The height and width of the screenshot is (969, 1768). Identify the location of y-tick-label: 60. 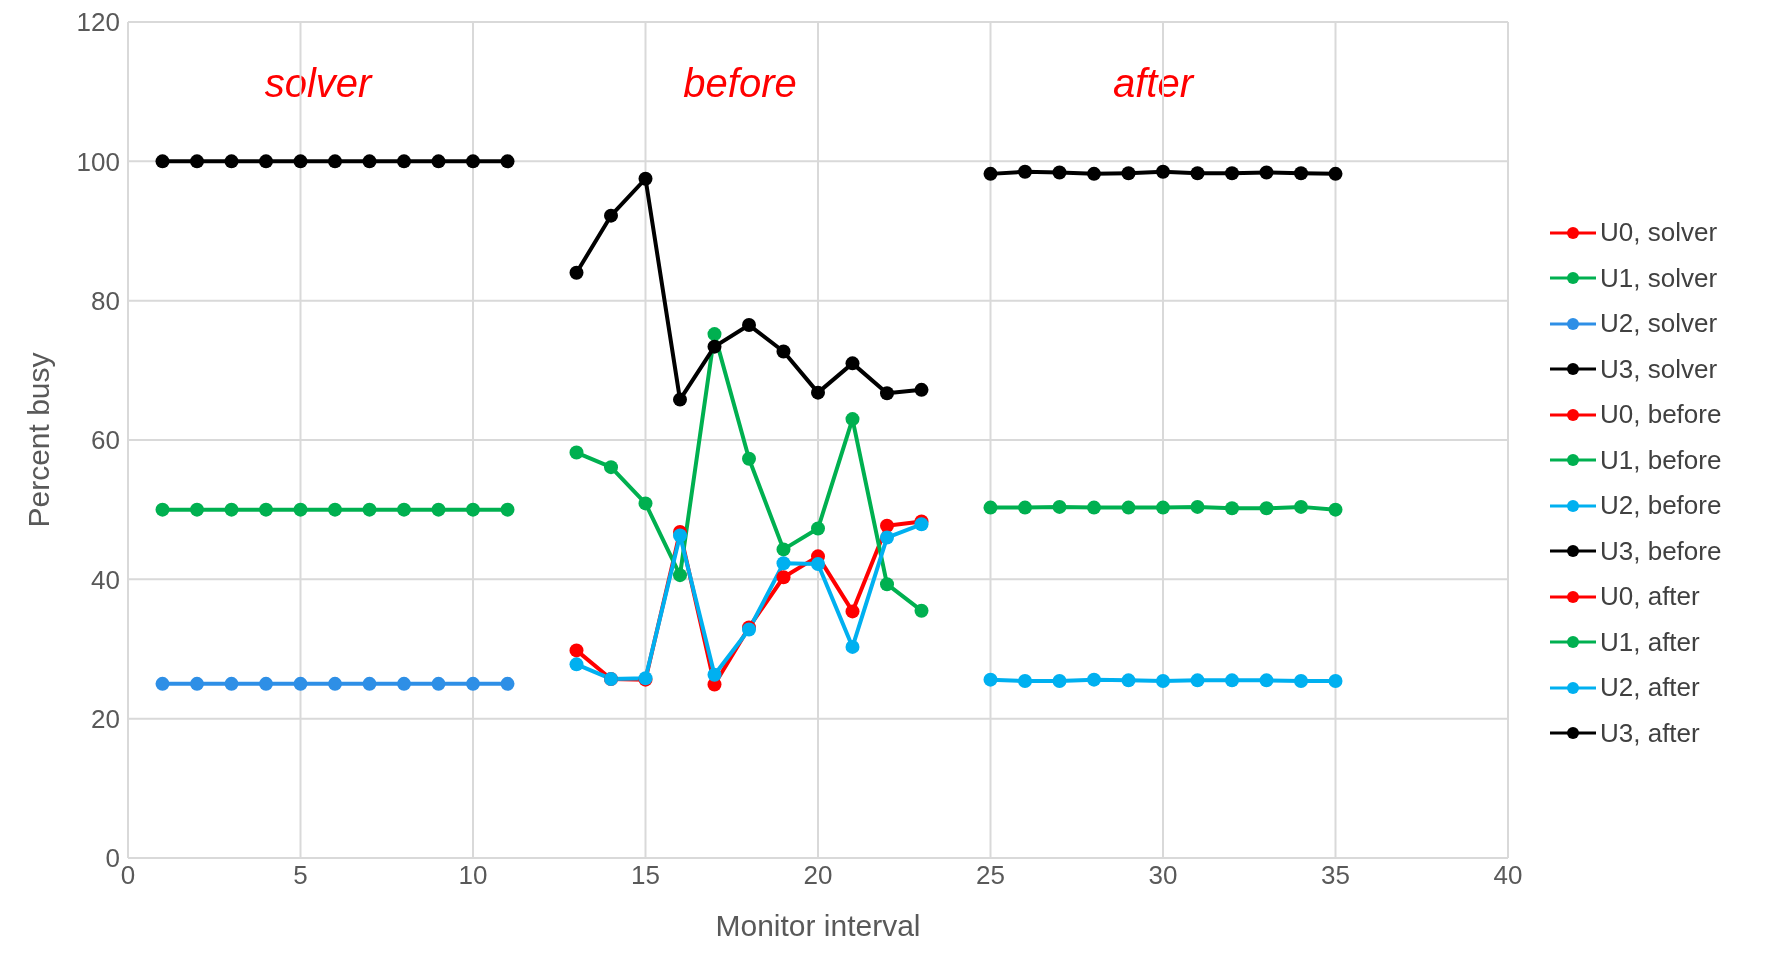
(105, 440).